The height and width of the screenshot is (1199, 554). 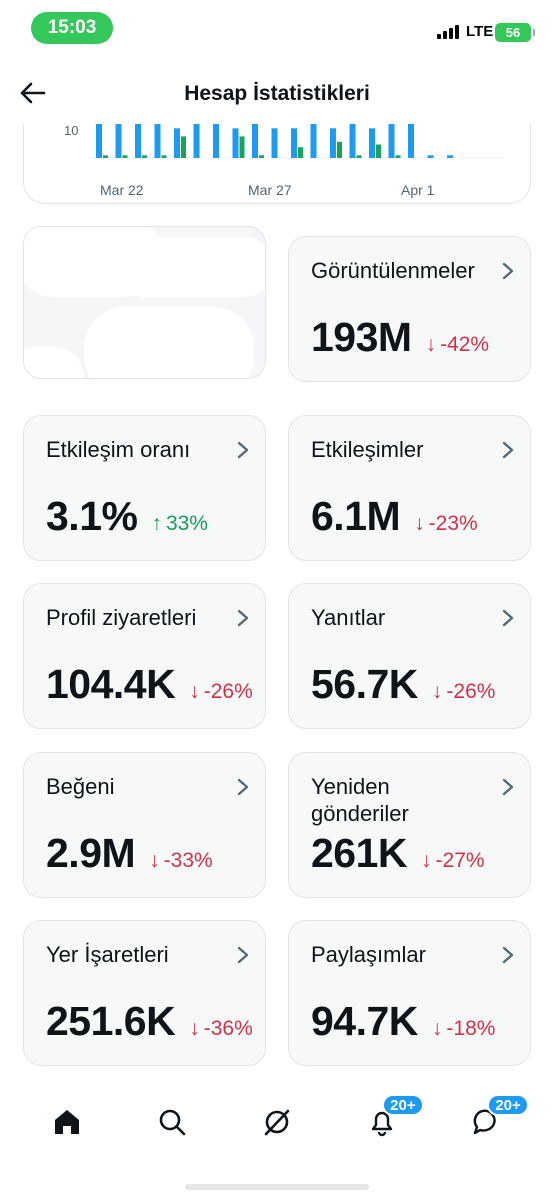 What do you see at coordinates (71, 131) in the screenshot?
I see `y-tick-label: 10` at bounding box center [71, 131].